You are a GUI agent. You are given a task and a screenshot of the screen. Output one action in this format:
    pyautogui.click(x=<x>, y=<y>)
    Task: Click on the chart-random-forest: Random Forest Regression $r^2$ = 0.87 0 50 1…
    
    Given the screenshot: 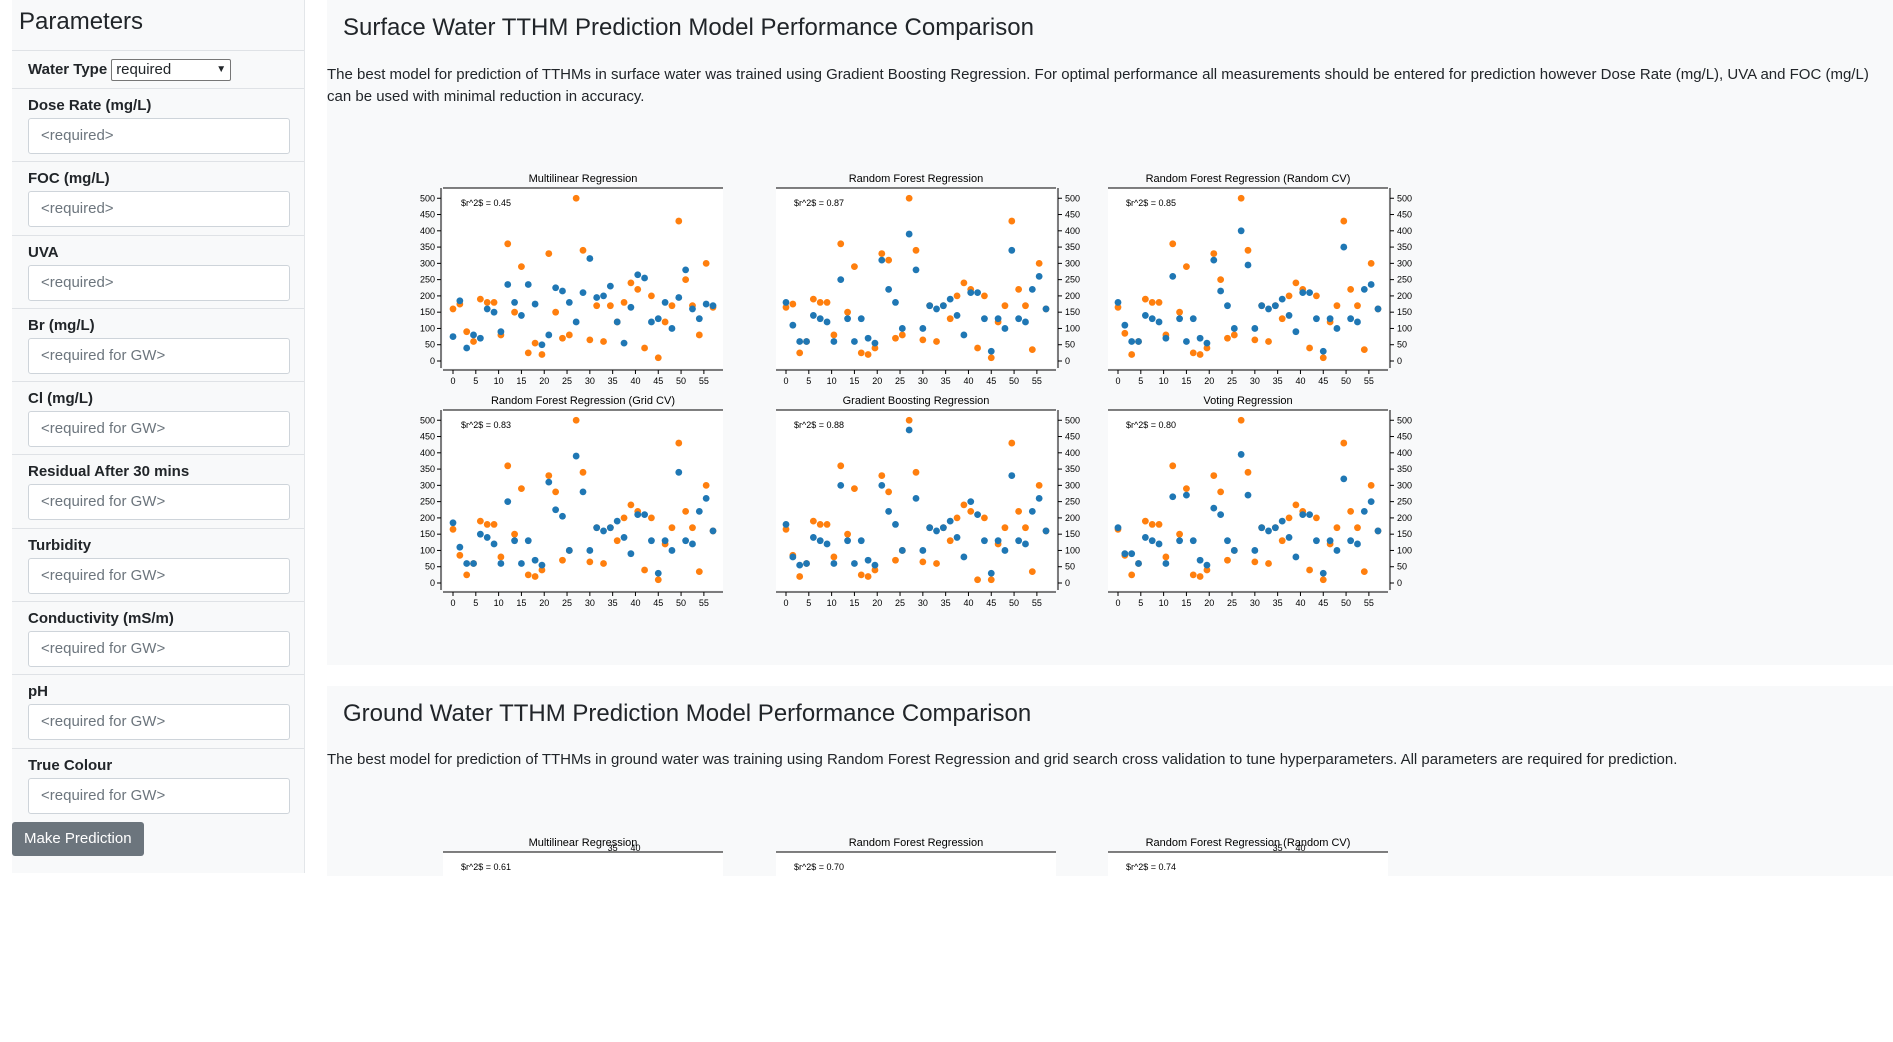 What is the action you would take?
    pyautogui.click(x=928, y=278)
    